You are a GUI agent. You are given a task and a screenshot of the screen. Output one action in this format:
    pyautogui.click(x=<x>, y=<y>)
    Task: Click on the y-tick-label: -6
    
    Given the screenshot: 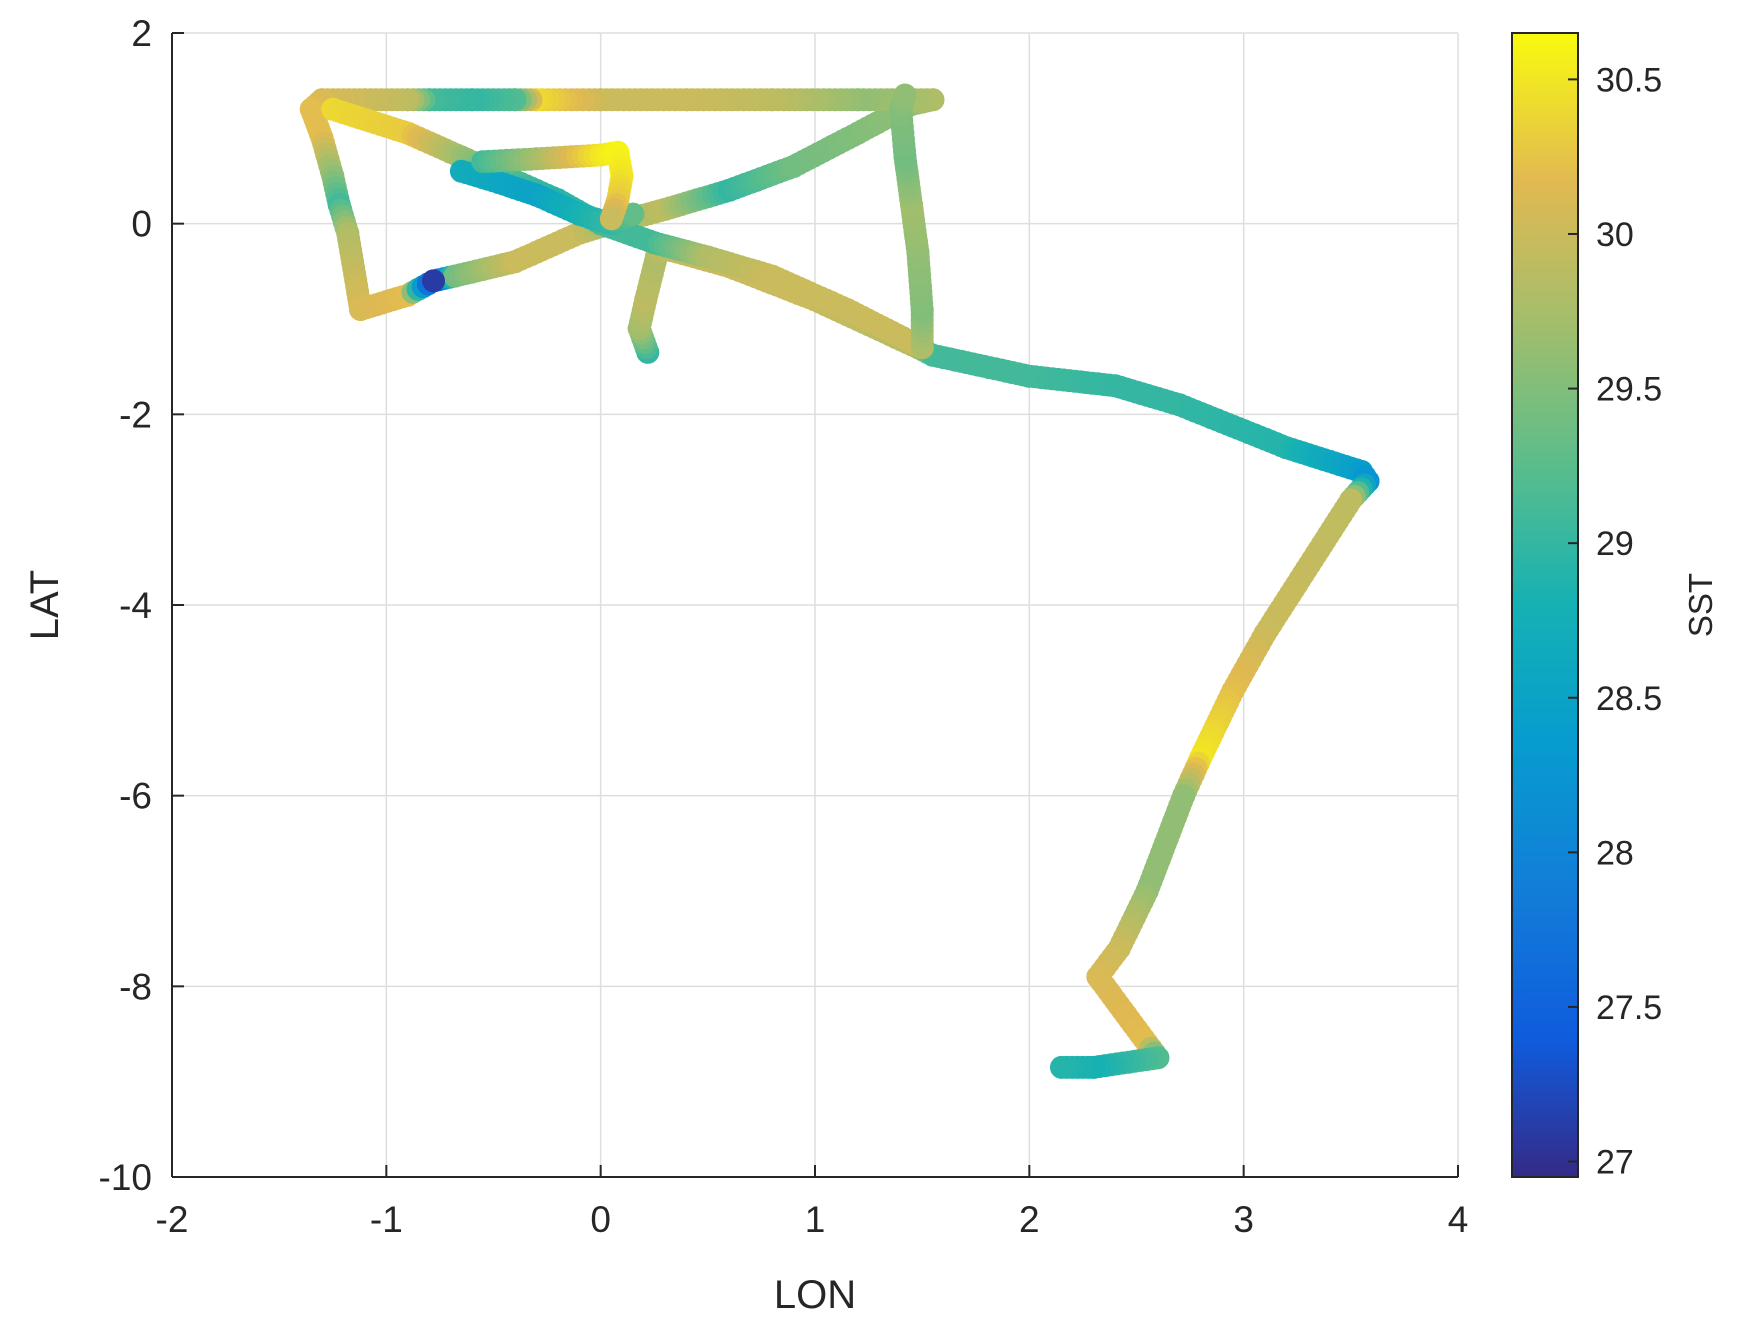 What is the action you would take?
    pyautogui.click(x=135, y=796)
    